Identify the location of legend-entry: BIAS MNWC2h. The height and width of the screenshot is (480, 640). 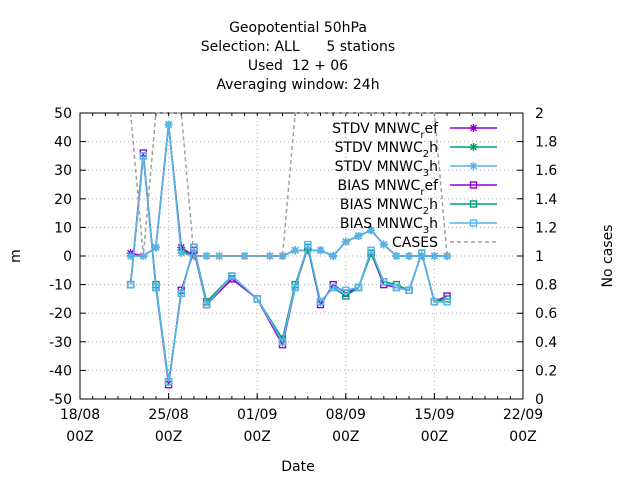
(418, 207).